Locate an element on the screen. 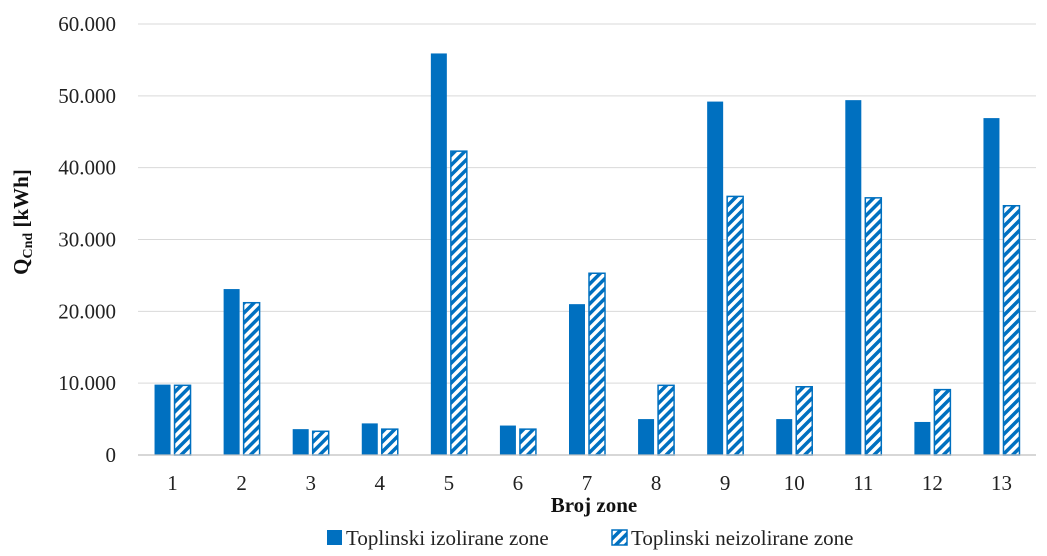 The width and height of the screenshot is (1047, 556). x-tick-label: 7 is located at coordinates (587, 483).